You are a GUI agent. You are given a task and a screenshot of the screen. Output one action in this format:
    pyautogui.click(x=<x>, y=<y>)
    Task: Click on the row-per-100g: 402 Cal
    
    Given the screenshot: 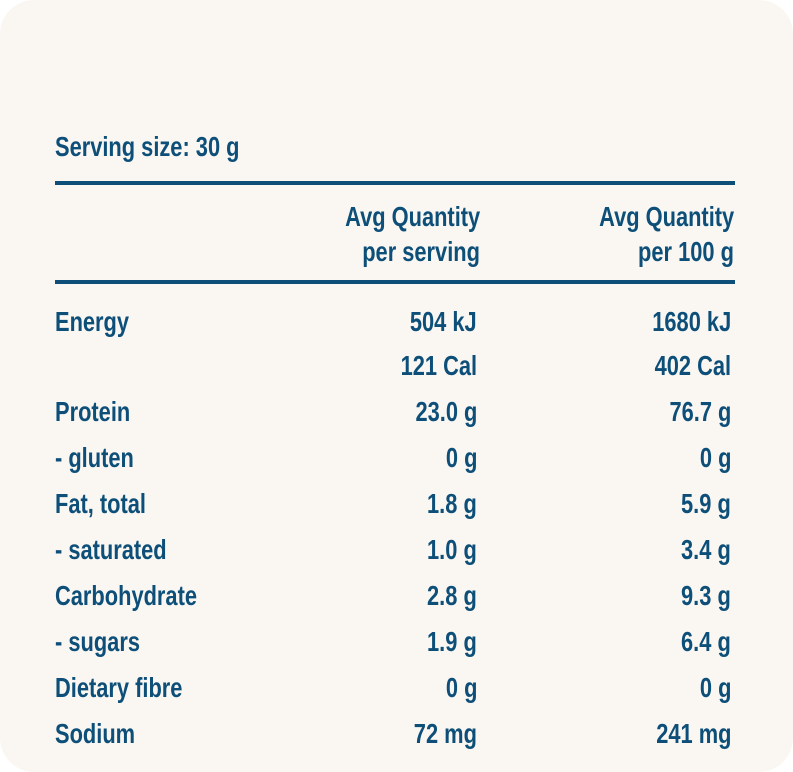 What is the action you would take?
    pyautogui.click(x=692, y=365)
    